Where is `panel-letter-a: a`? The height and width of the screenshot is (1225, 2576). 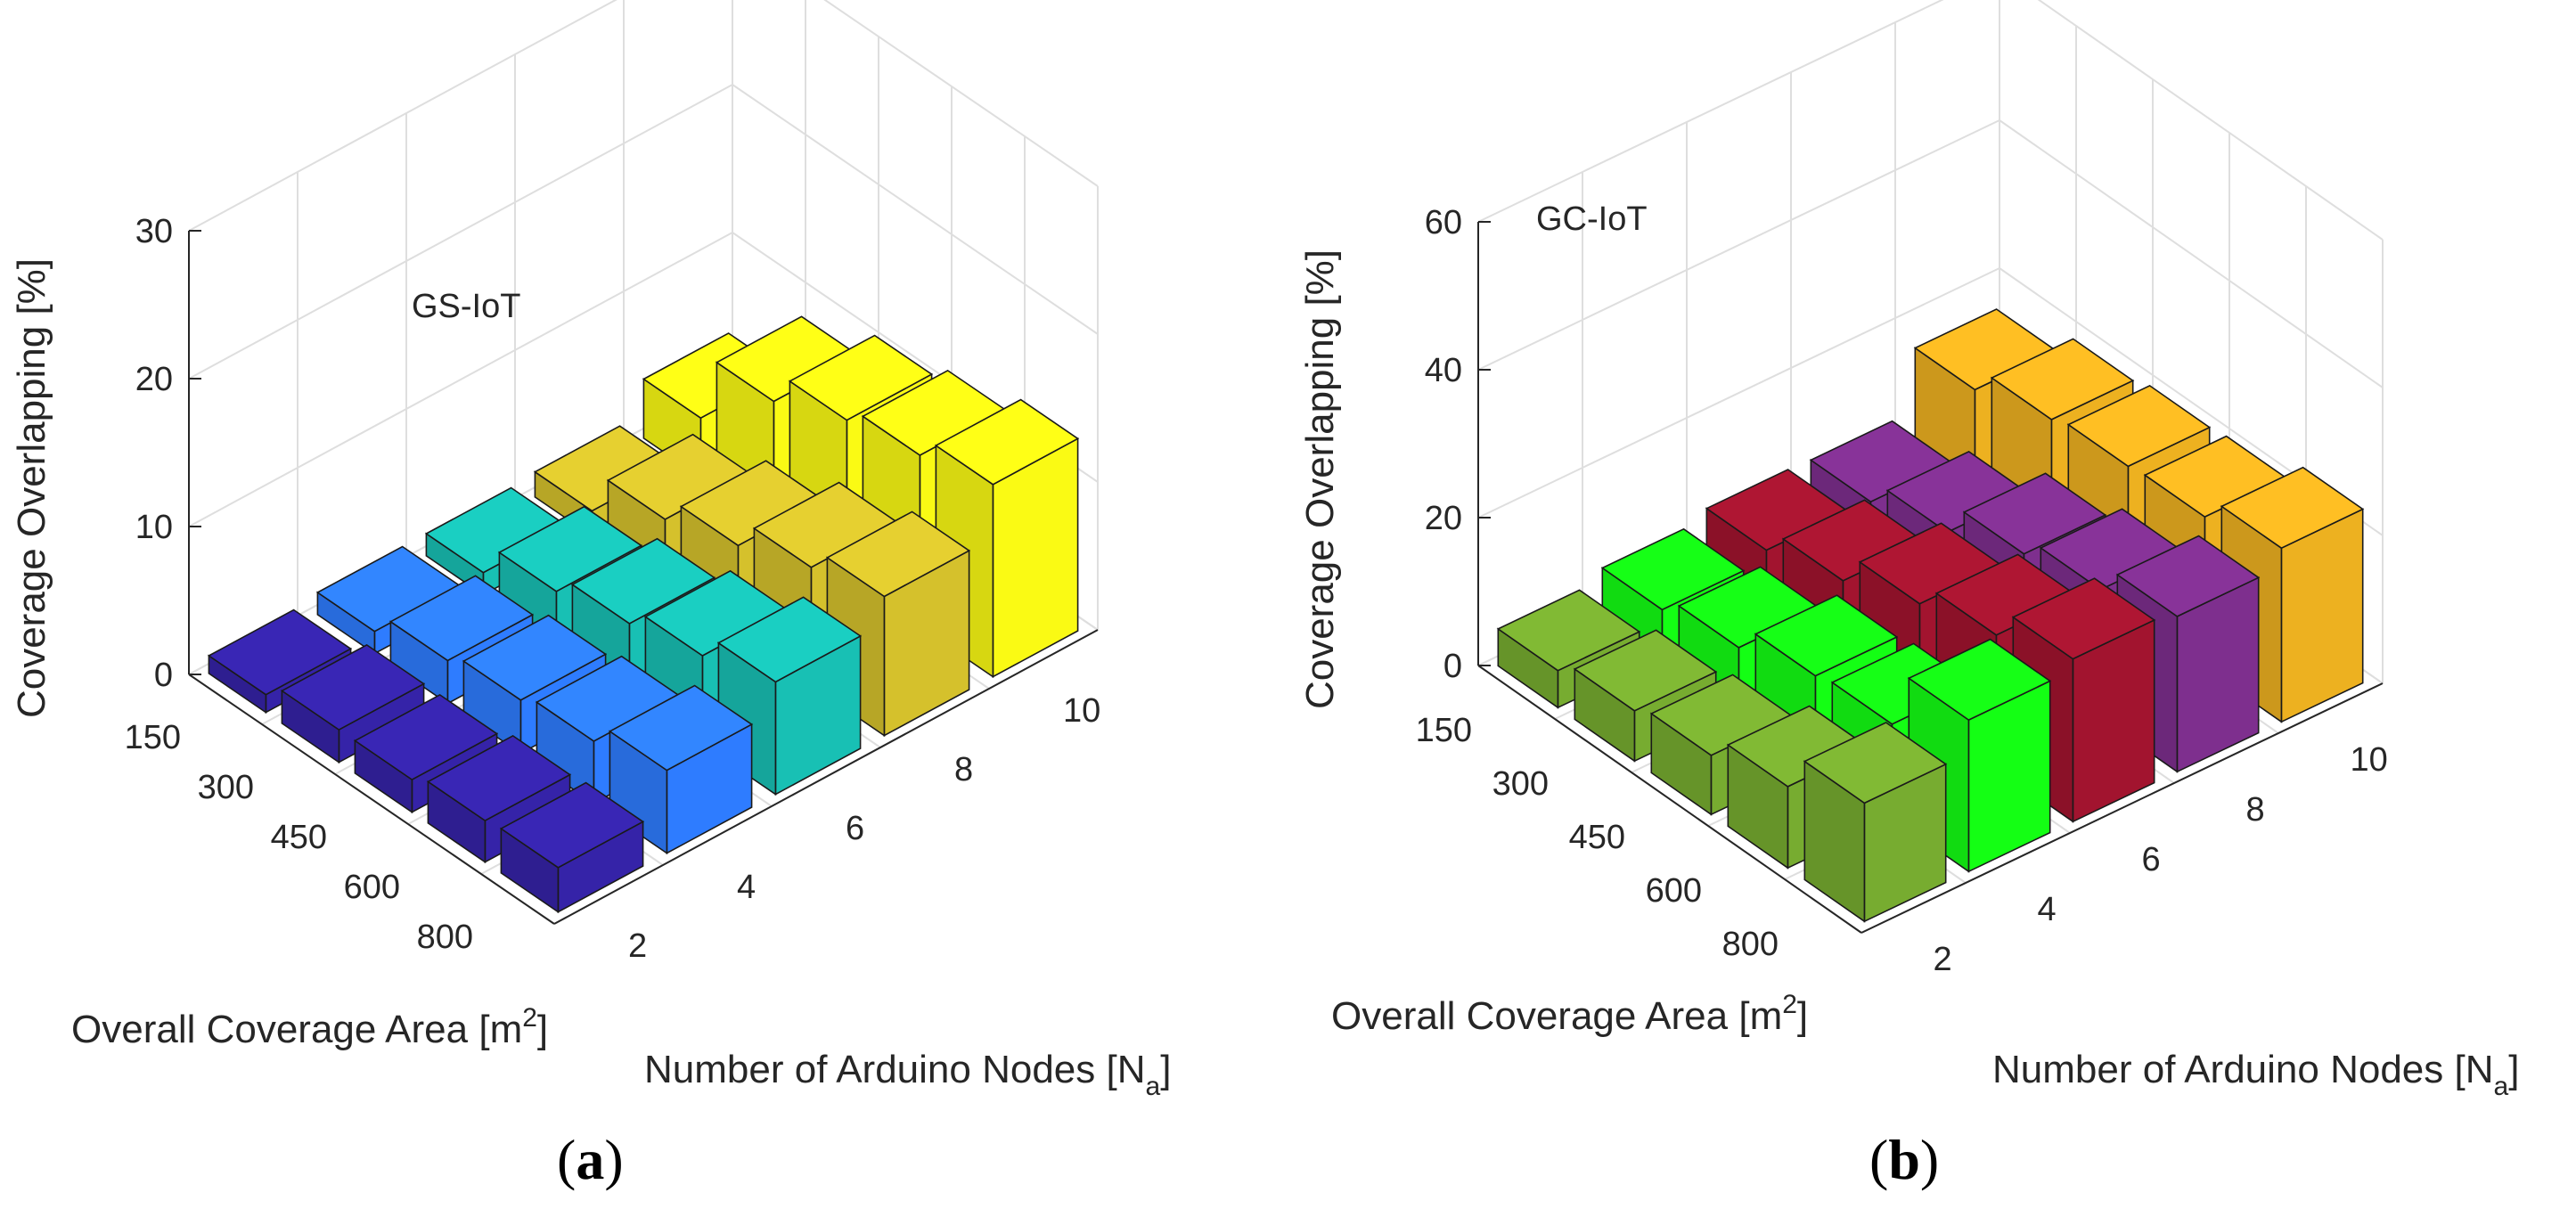
panel-letter-a: a is located at coordinates (590, 1159).